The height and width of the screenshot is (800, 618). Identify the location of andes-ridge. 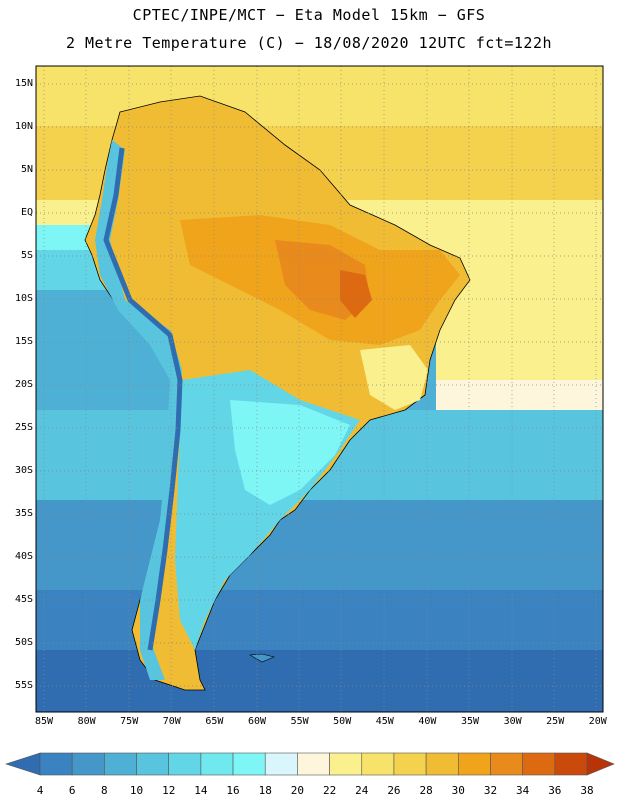
(143, 399).